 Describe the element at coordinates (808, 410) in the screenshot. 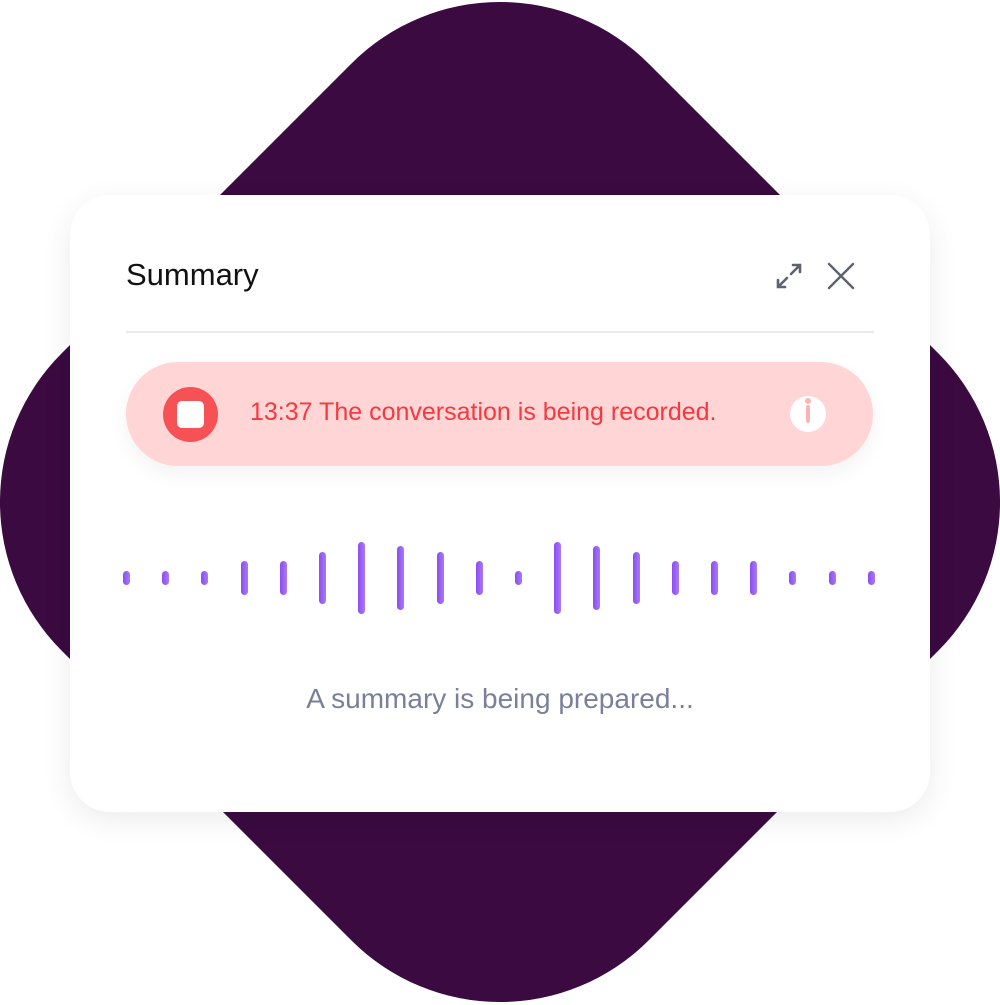

I see `info-icon` at that location.